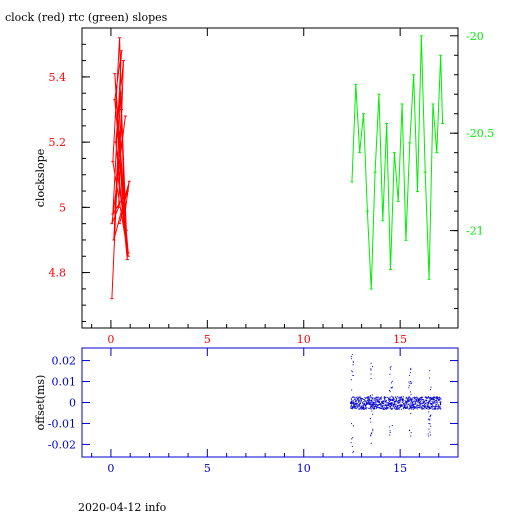  What do you see at coordinates (62, 207) in the screenshot?
I see `y-tick-label-left: 5` at bounding box center [62, 207].